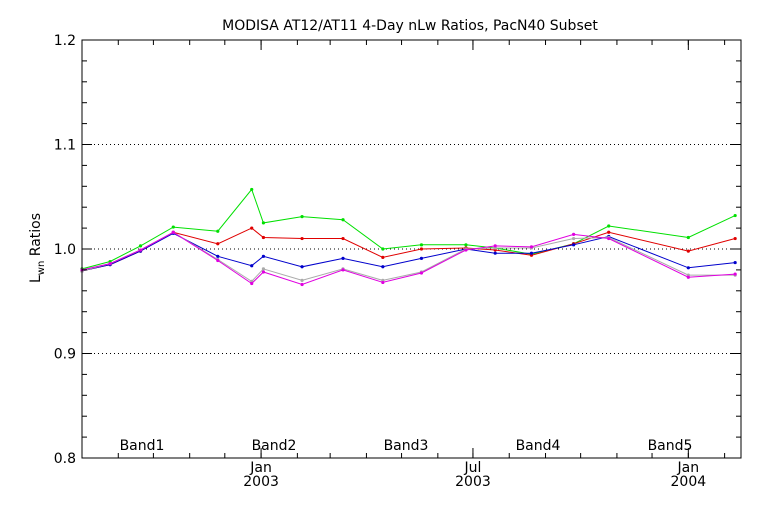 Image resolution: width=768 pixels, height=512 pixels. I want to click on series-line-band1, so click(408, 229).